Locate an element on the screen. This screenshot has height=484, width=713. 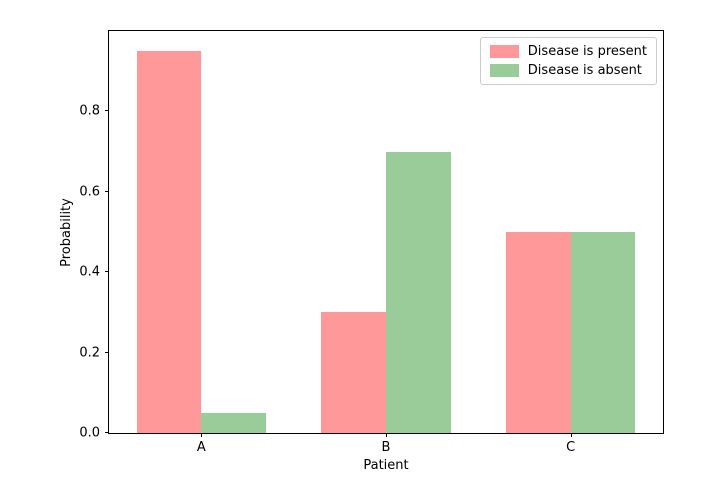
y-axis-label-text: Probability is located at coordinates (66, 232).